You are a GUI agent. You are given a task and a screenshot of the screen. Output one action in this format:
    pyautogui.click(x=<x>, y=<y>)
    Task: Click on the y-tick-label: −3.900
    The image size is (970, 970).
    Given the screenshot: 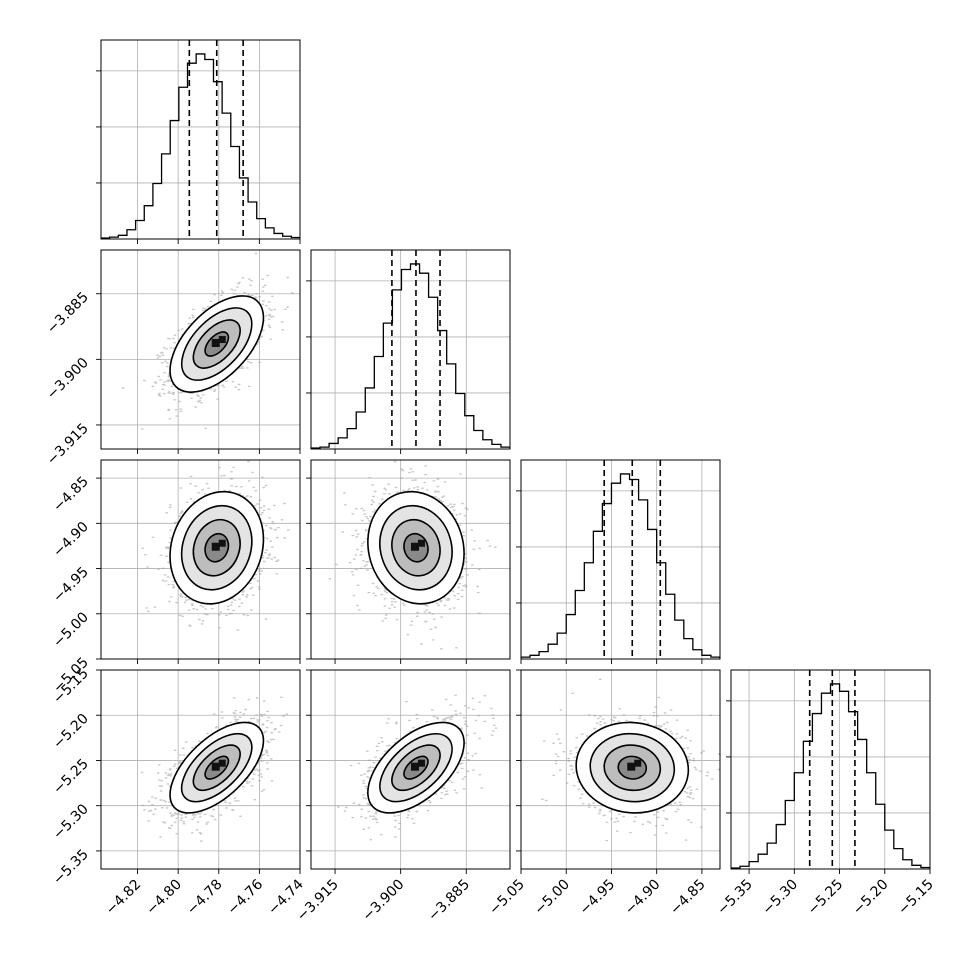 What is the action you would take?
    pyautogui.click(x=68, y=379)
    